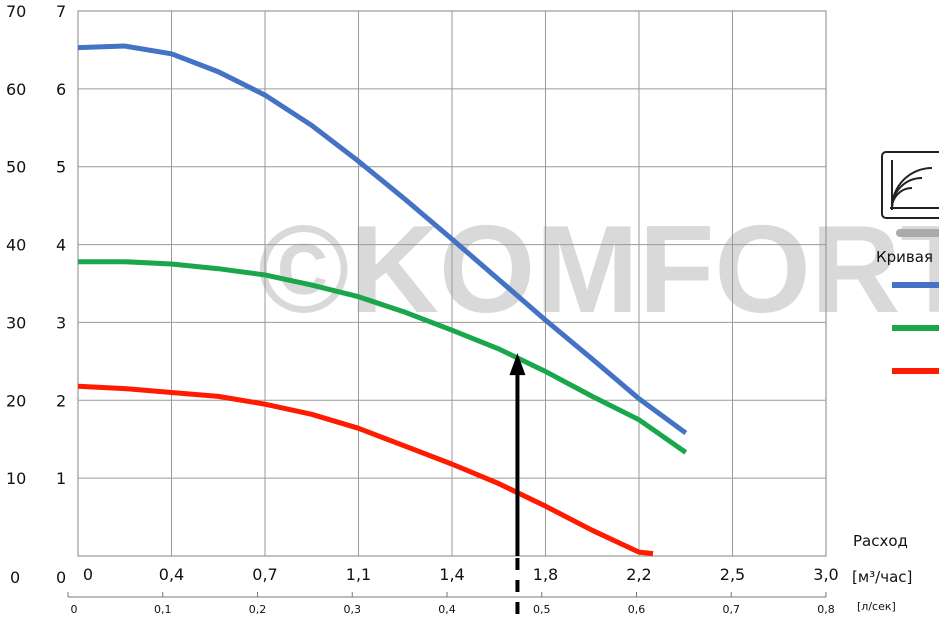 The height and width of the screenshot is (619, 939). I want to click on x-tick-label-primary: 1,4, so click(451, 574).